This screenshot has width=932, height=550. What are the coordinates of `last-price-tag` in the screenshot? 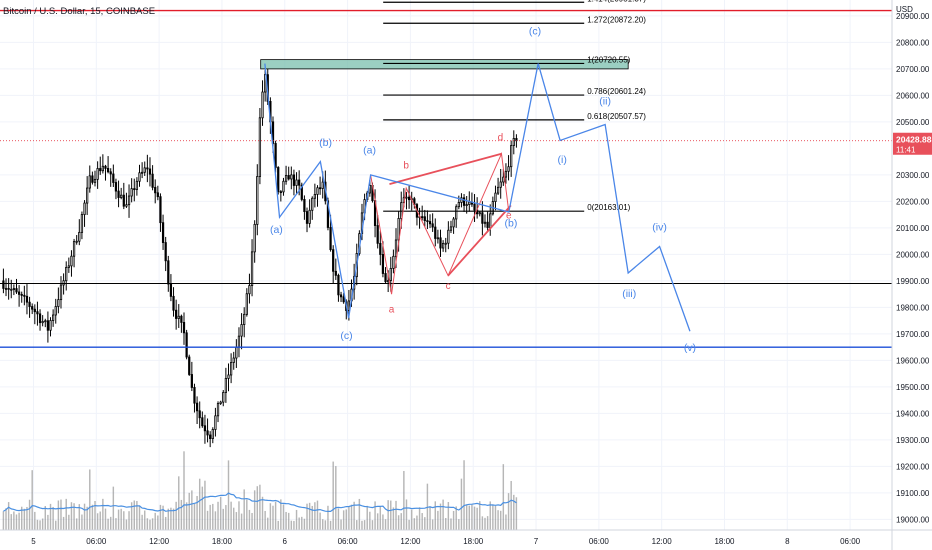 It's located at (912, 143).